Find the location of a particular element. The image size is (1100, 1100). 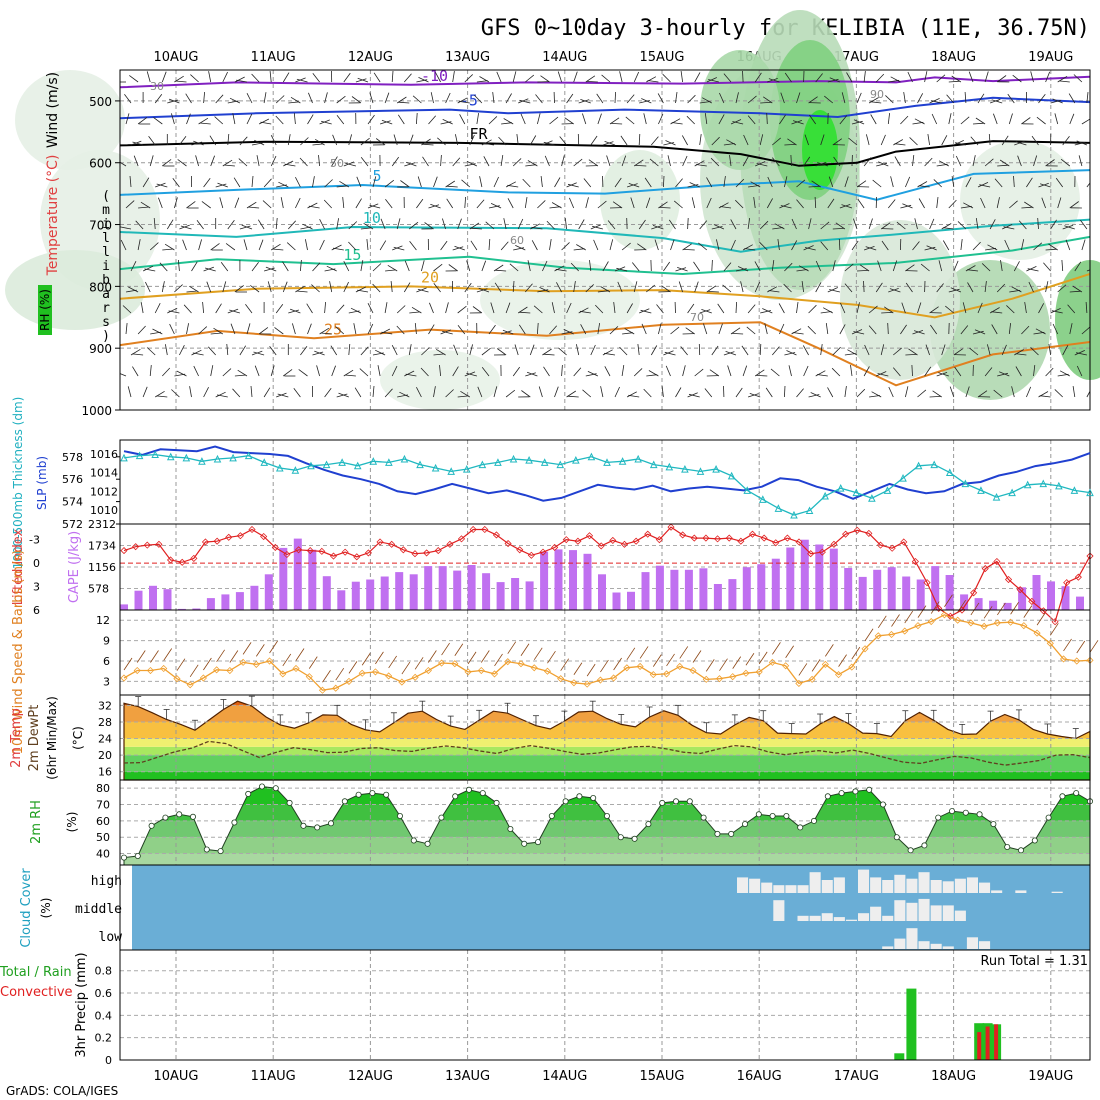

temp-band is located at coordinates (607, 763).